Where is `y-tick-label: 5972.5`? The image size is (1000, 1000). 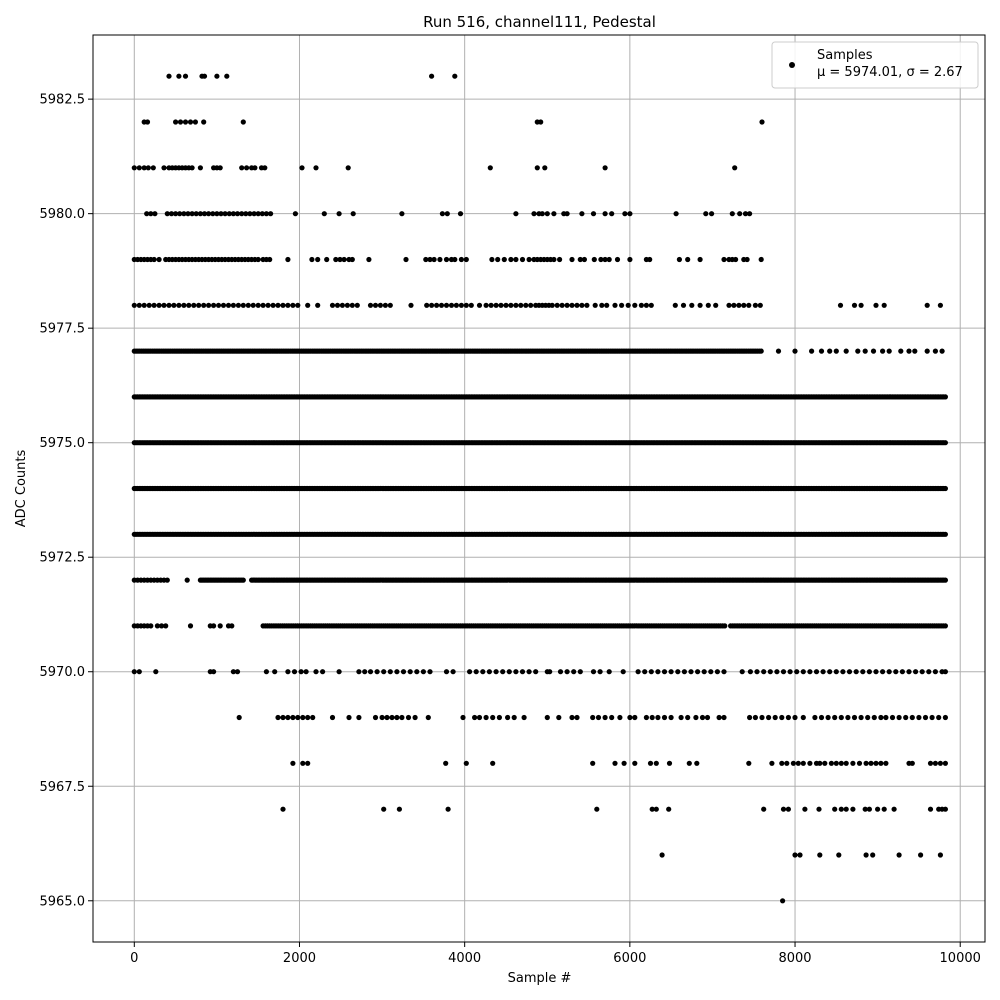
y-tick-label: 5972.5 is located at coordinates (63, 558).